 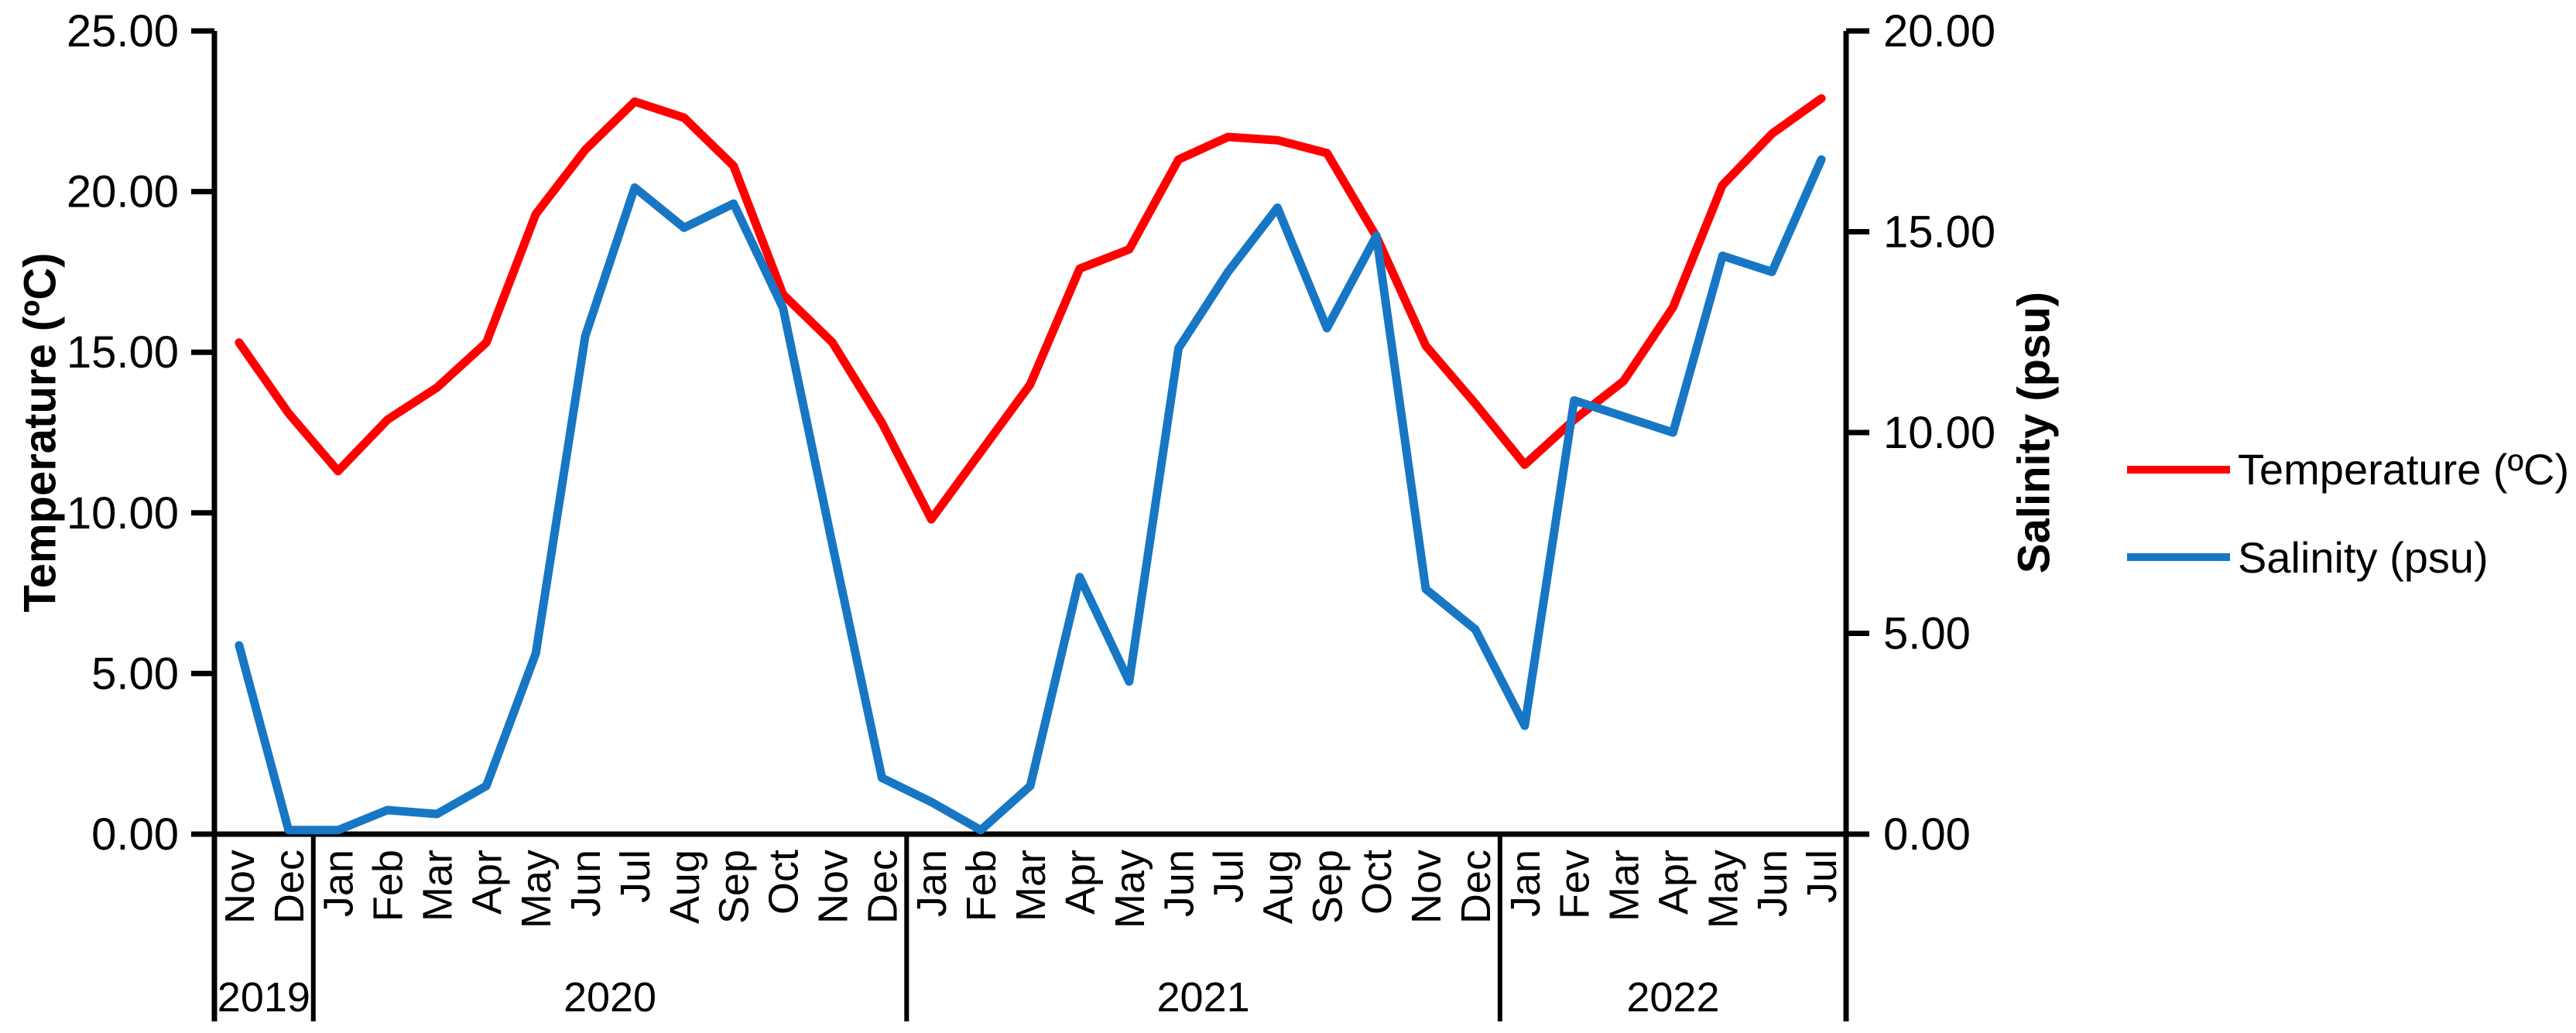 What do you see at coordinates (123, 192) in the screenshot?
I see `left-tick-label: 20.00` at bounding box center [123, 192].